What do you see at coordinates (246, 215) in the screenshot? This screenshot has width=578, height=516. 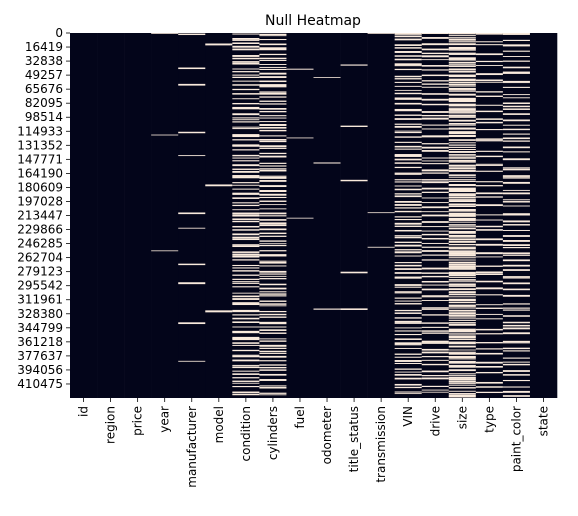 I see `heatmap-column-condition` at bounding box center [246, 215].